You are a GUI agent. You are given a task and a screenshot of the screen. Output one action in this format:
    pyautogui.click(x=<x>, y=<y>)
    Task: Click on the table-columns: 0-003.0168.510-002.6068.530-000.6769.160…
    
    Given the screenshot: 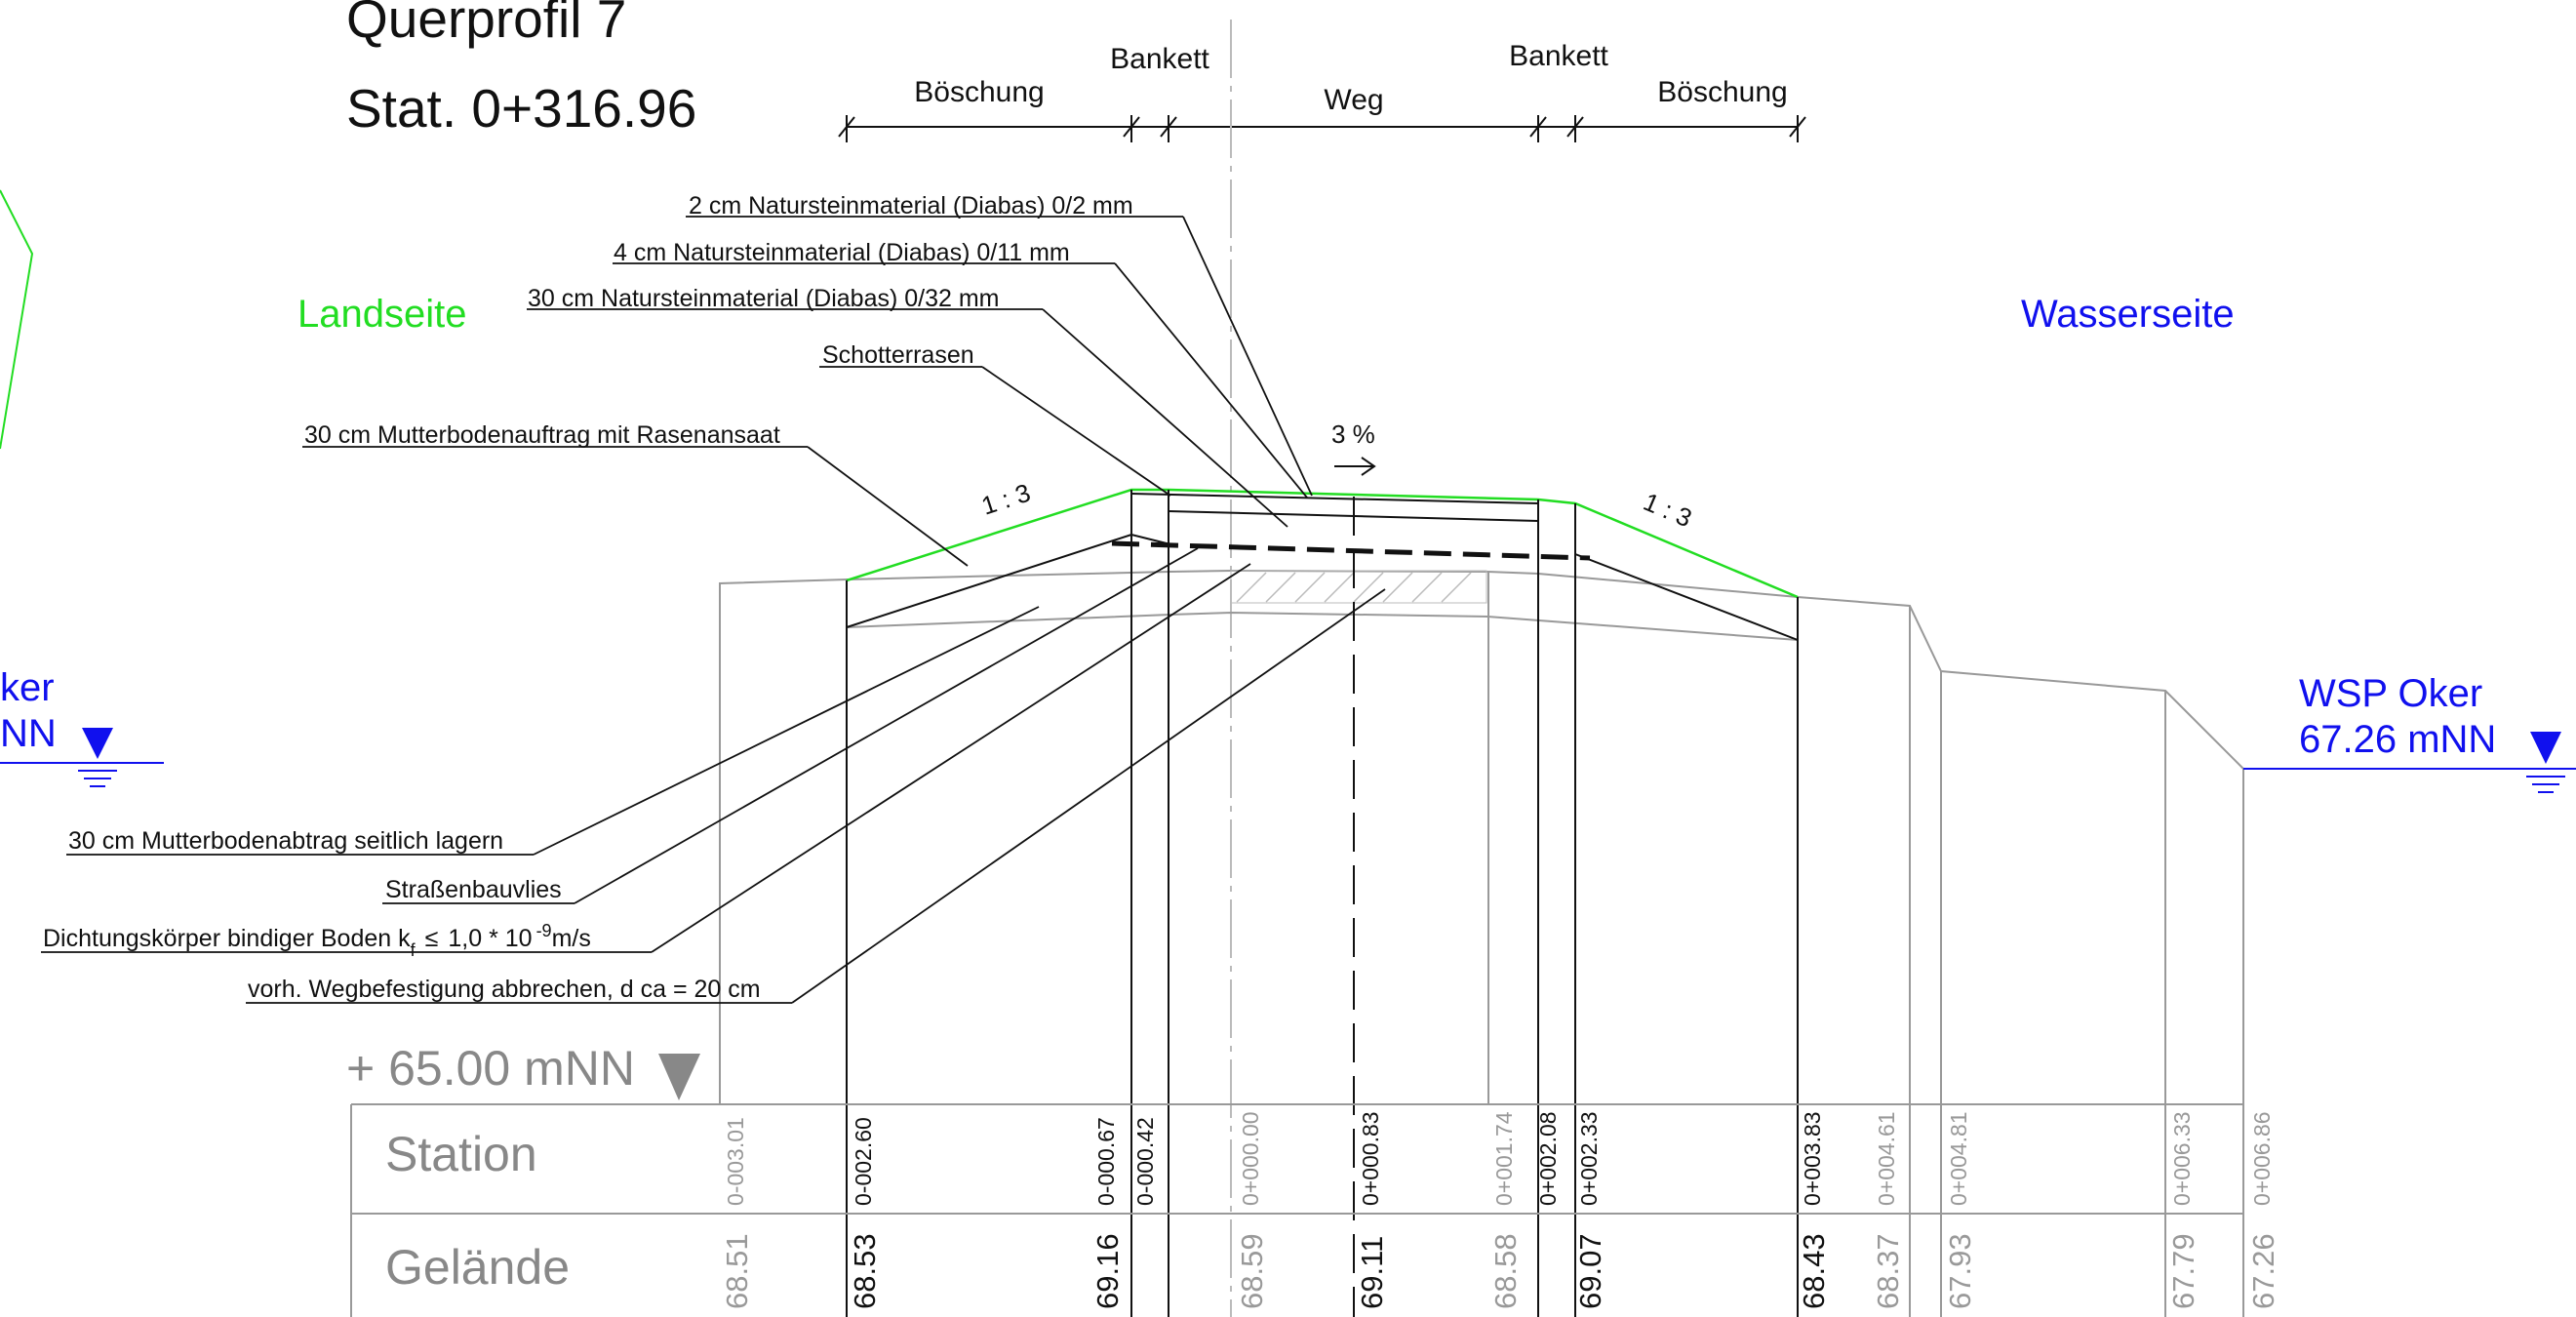 What is the action you would take?
    pyautogui.click(x=1500, y=1210)
    